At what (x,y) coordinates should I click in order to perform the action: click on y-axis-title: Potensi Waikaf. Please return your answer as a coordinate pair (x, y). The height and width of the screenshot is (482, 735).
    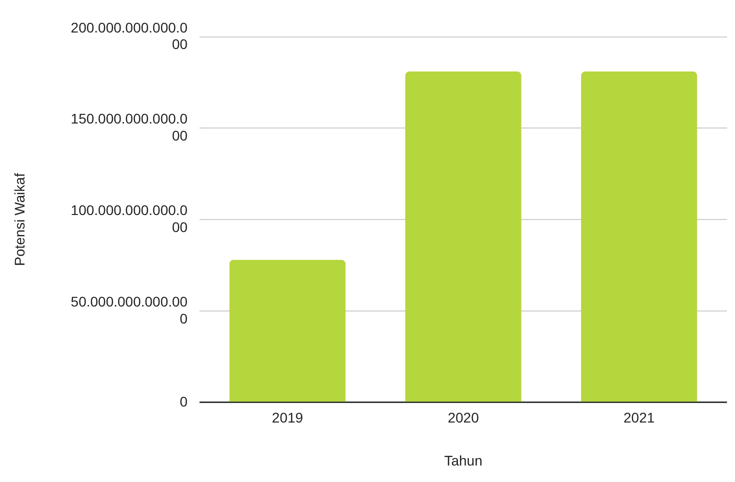
    Looking at the image, I should click on (19, 219).